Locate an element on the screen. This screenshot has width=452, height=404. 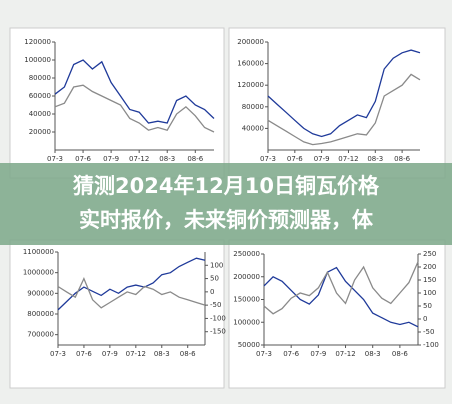
y-tick-label: 250000 is located at coordinates (246, 254).